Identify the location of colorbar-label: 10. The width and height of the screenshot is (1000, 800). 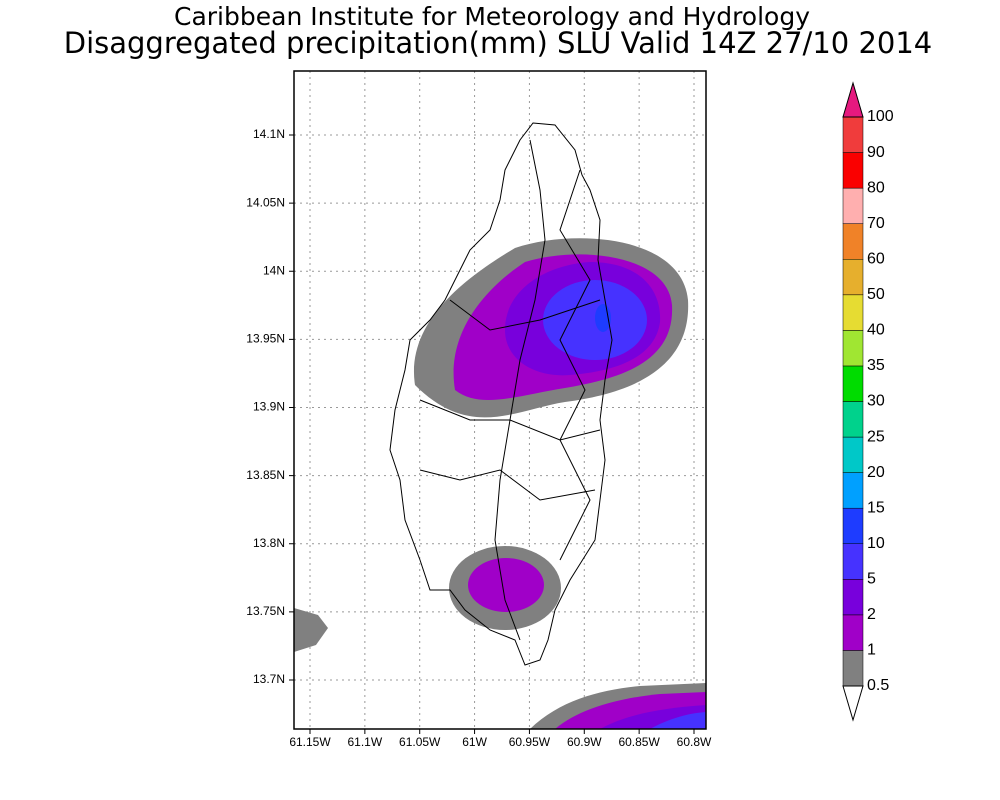
(876, 543).